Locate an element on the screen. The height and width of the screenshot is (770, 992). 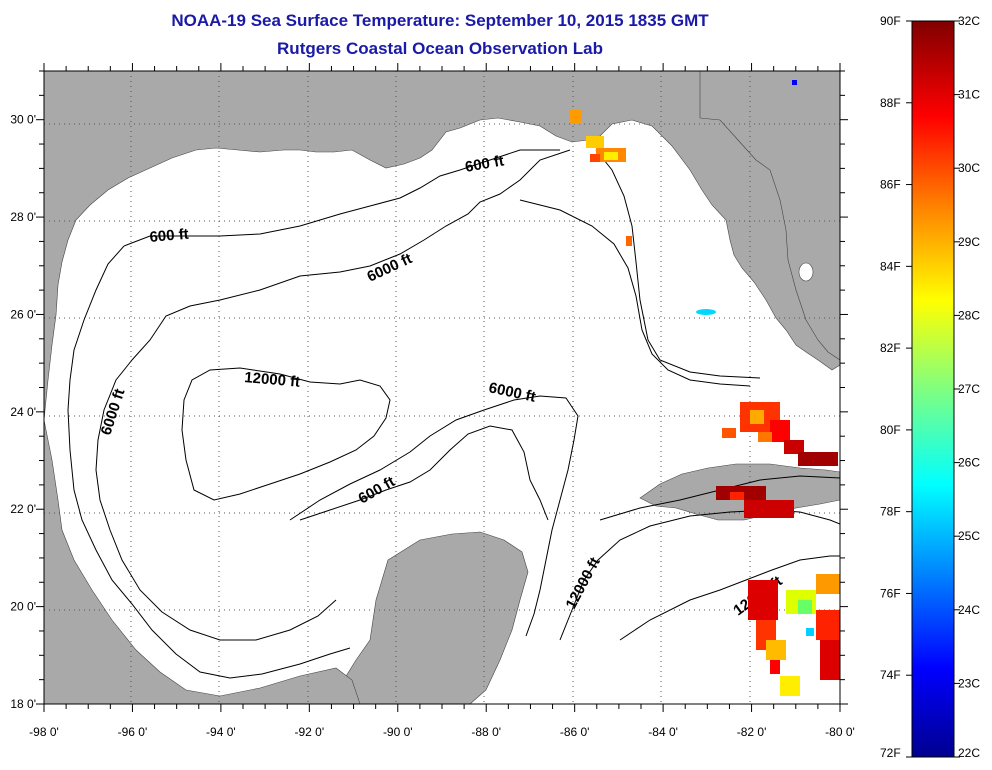
y-tick-label: 30 0' is located at coordinates (23, 120).